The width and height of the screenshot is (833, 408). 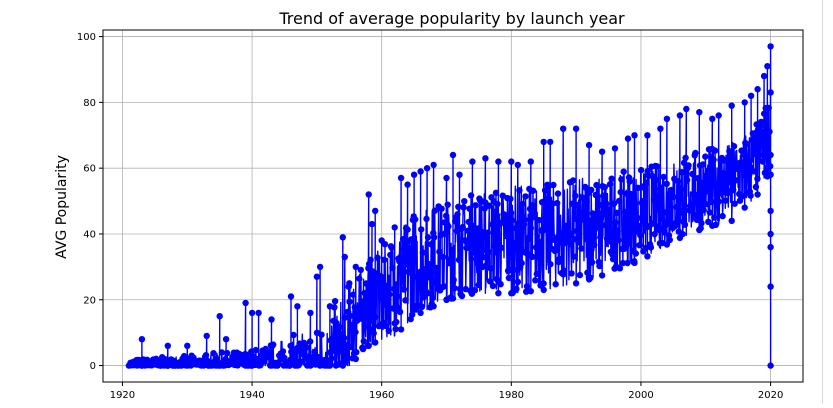 What do you see at coordinates (89, 103) in the screenshot?
I see `y-tick-label: 80` at bounding box center [89, 103].